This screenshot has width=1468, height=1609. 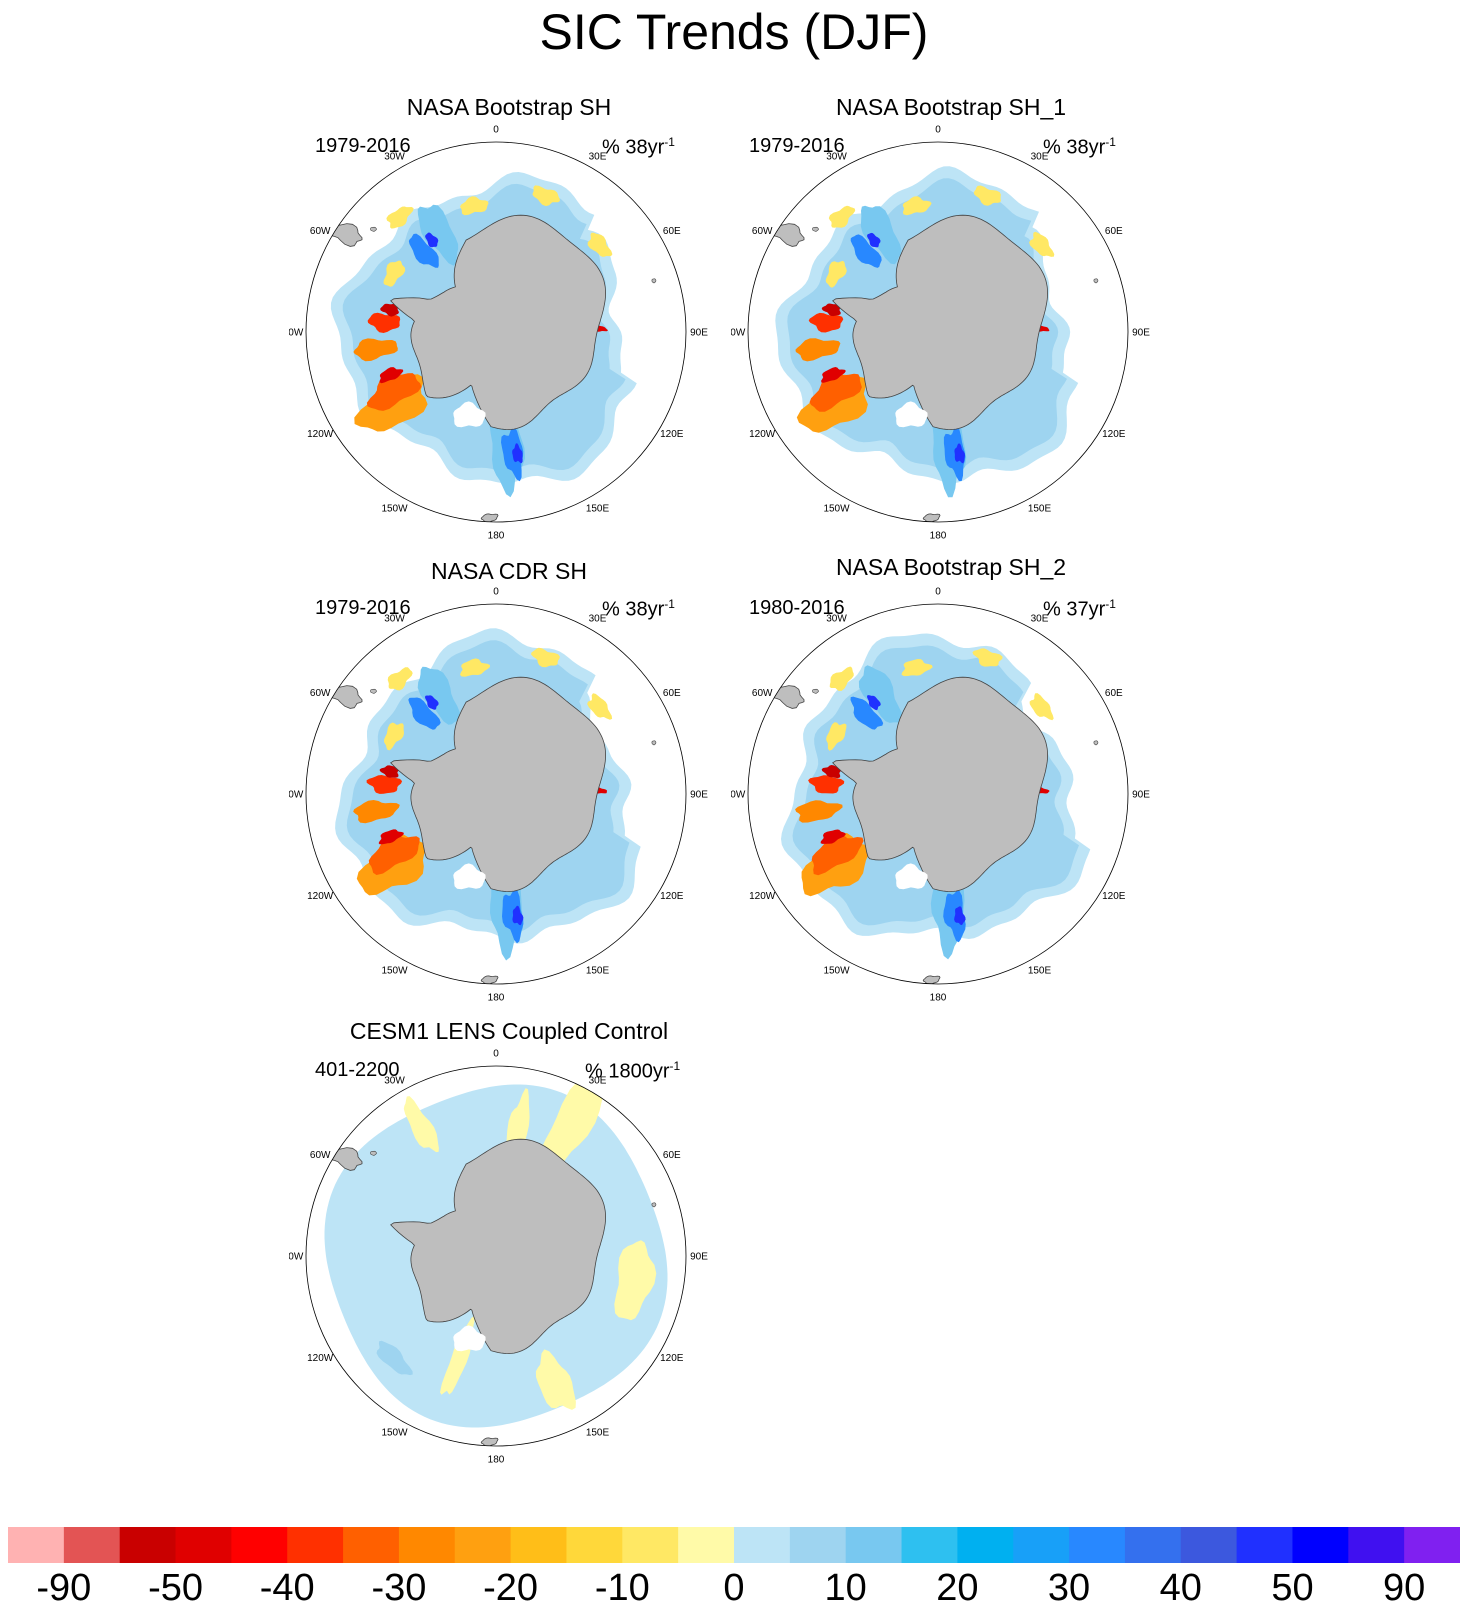 What do you see at coordinates (622, 1588) in the screenshot?
I see `colorbar-label: -10` at bounding box center [622, 1588].